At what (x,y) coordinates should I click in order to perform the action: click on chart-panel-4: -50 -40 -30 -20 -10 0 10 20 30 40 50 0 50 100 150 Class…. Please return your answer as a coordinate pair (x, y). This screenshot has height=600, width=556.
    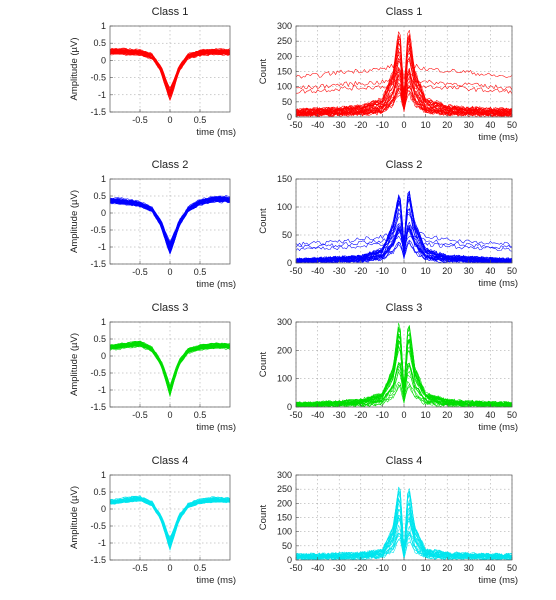
    Looking at the image, I should click on (388, 224).